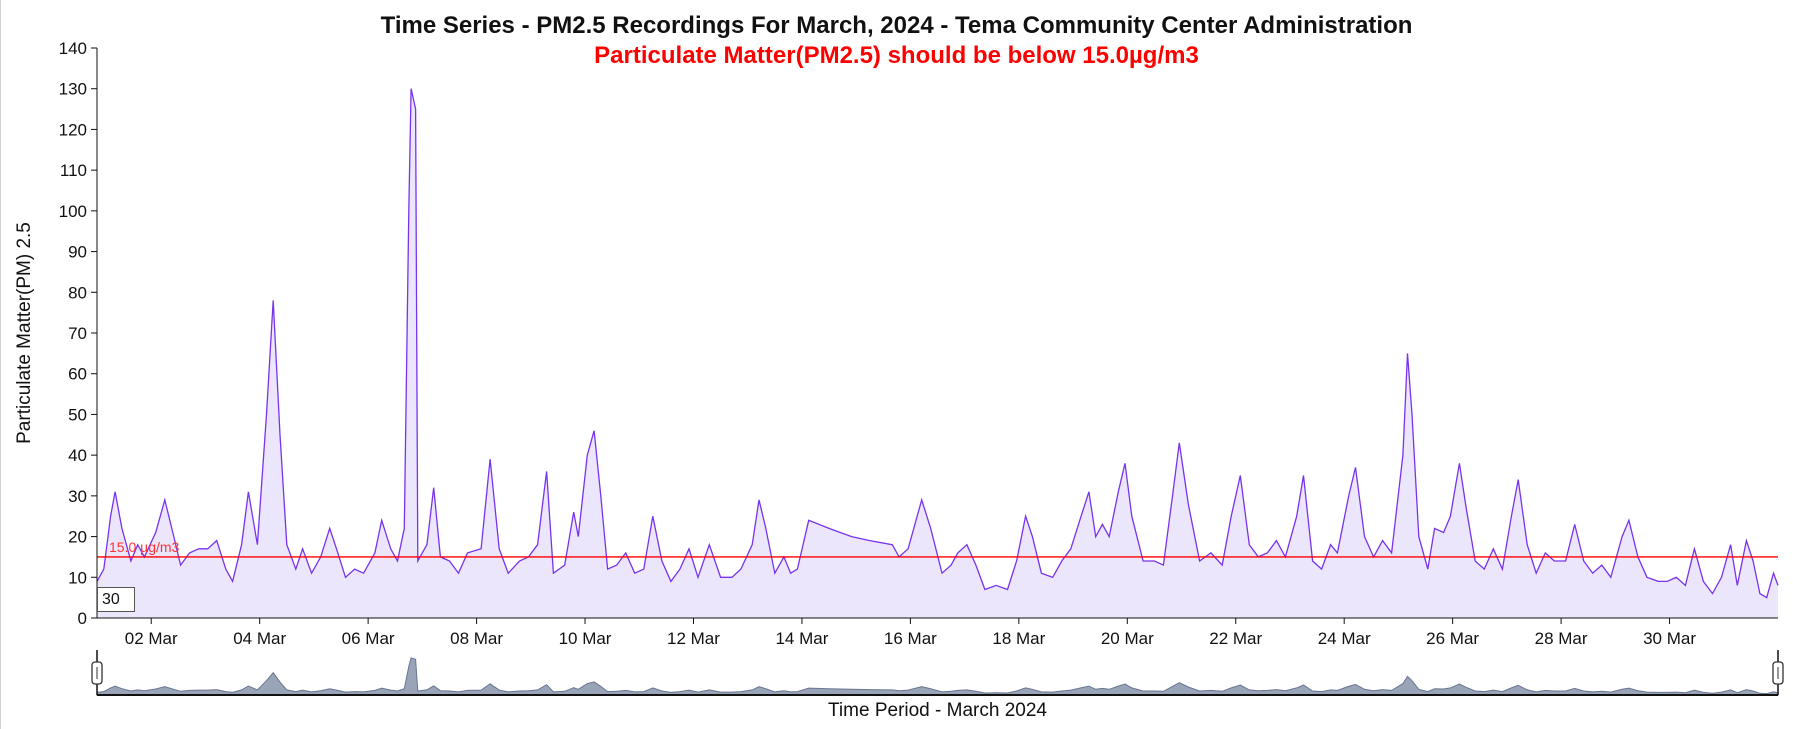 This screenshot has height=729, width=1793. Describe the element at coordinates (937, 710) in the screenshot. I see `x-axis-label: Time Period - March 2024` at that location.